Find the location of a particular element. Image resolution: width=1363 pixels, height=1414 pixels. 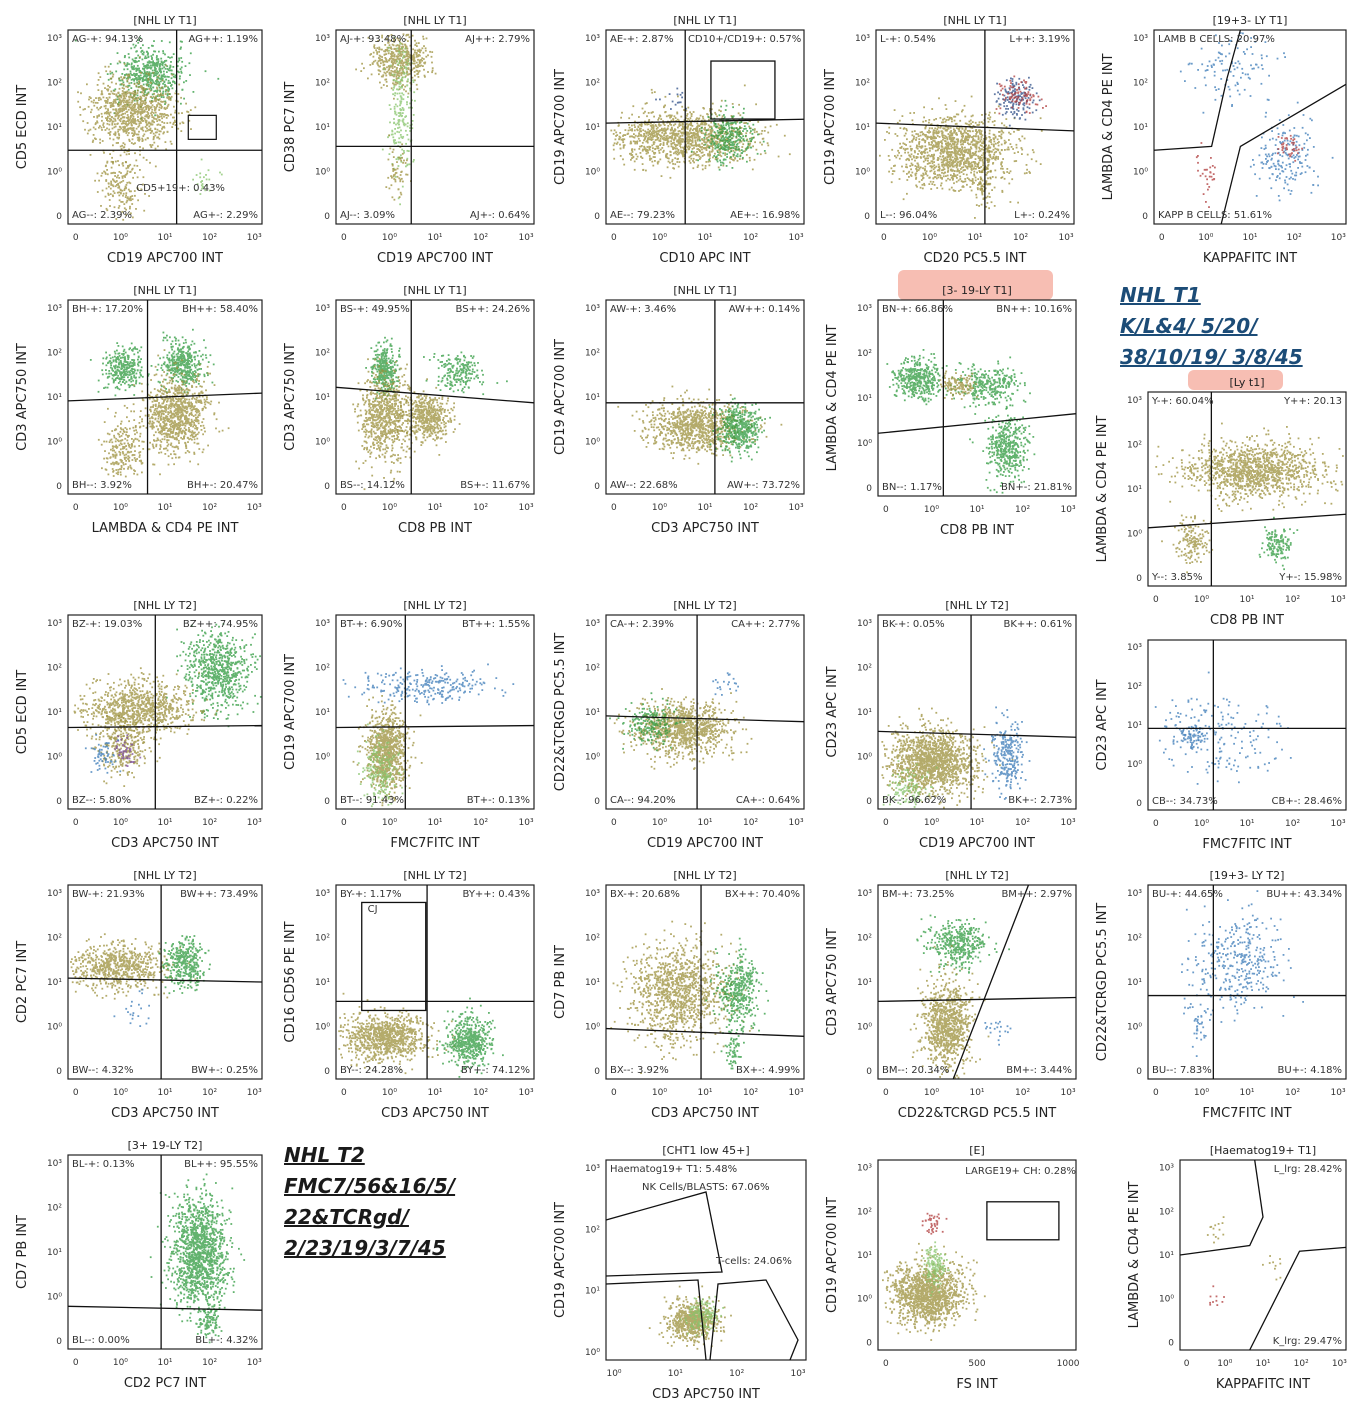

plot-title: [3+ 19-LY T2] is located at coordinates (165, 1145).